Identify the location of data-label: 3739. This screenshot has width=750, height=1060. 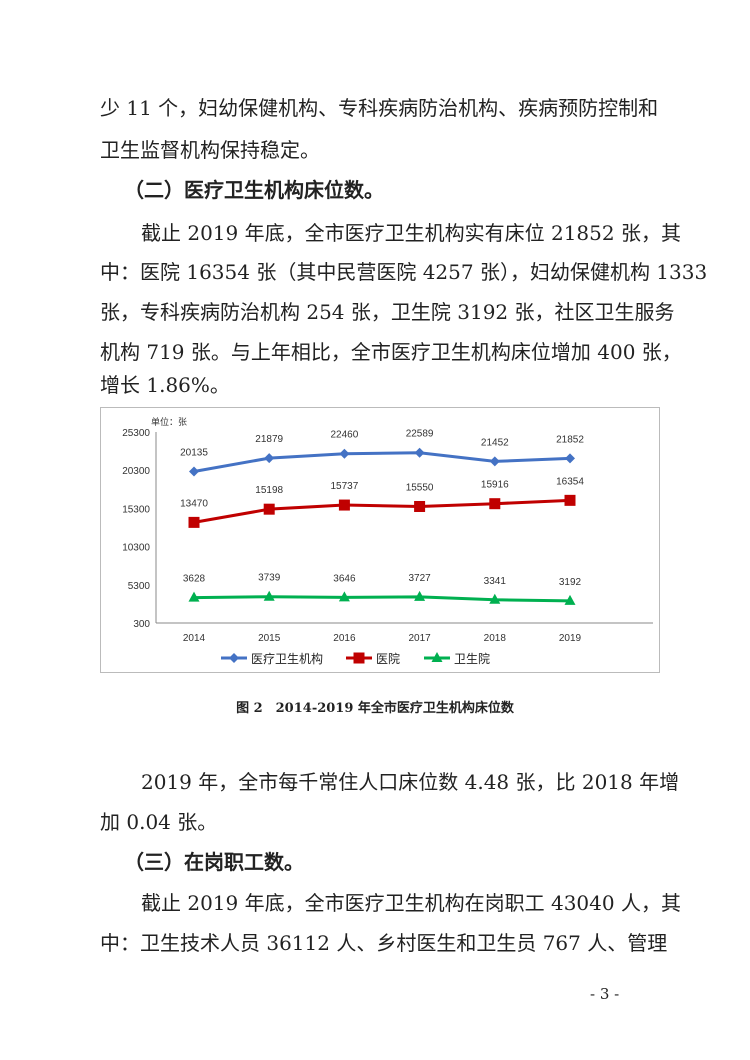
(269, 578).